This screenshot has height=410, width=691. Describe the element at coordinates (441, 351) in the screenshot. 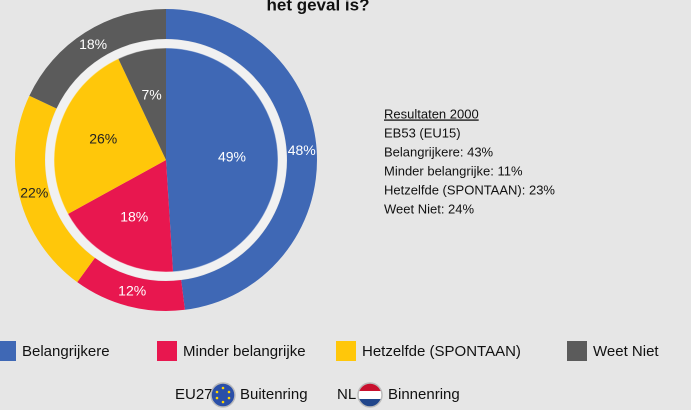

I see `legend-label: Hetzelfde (SPONTAAN)` at that location.